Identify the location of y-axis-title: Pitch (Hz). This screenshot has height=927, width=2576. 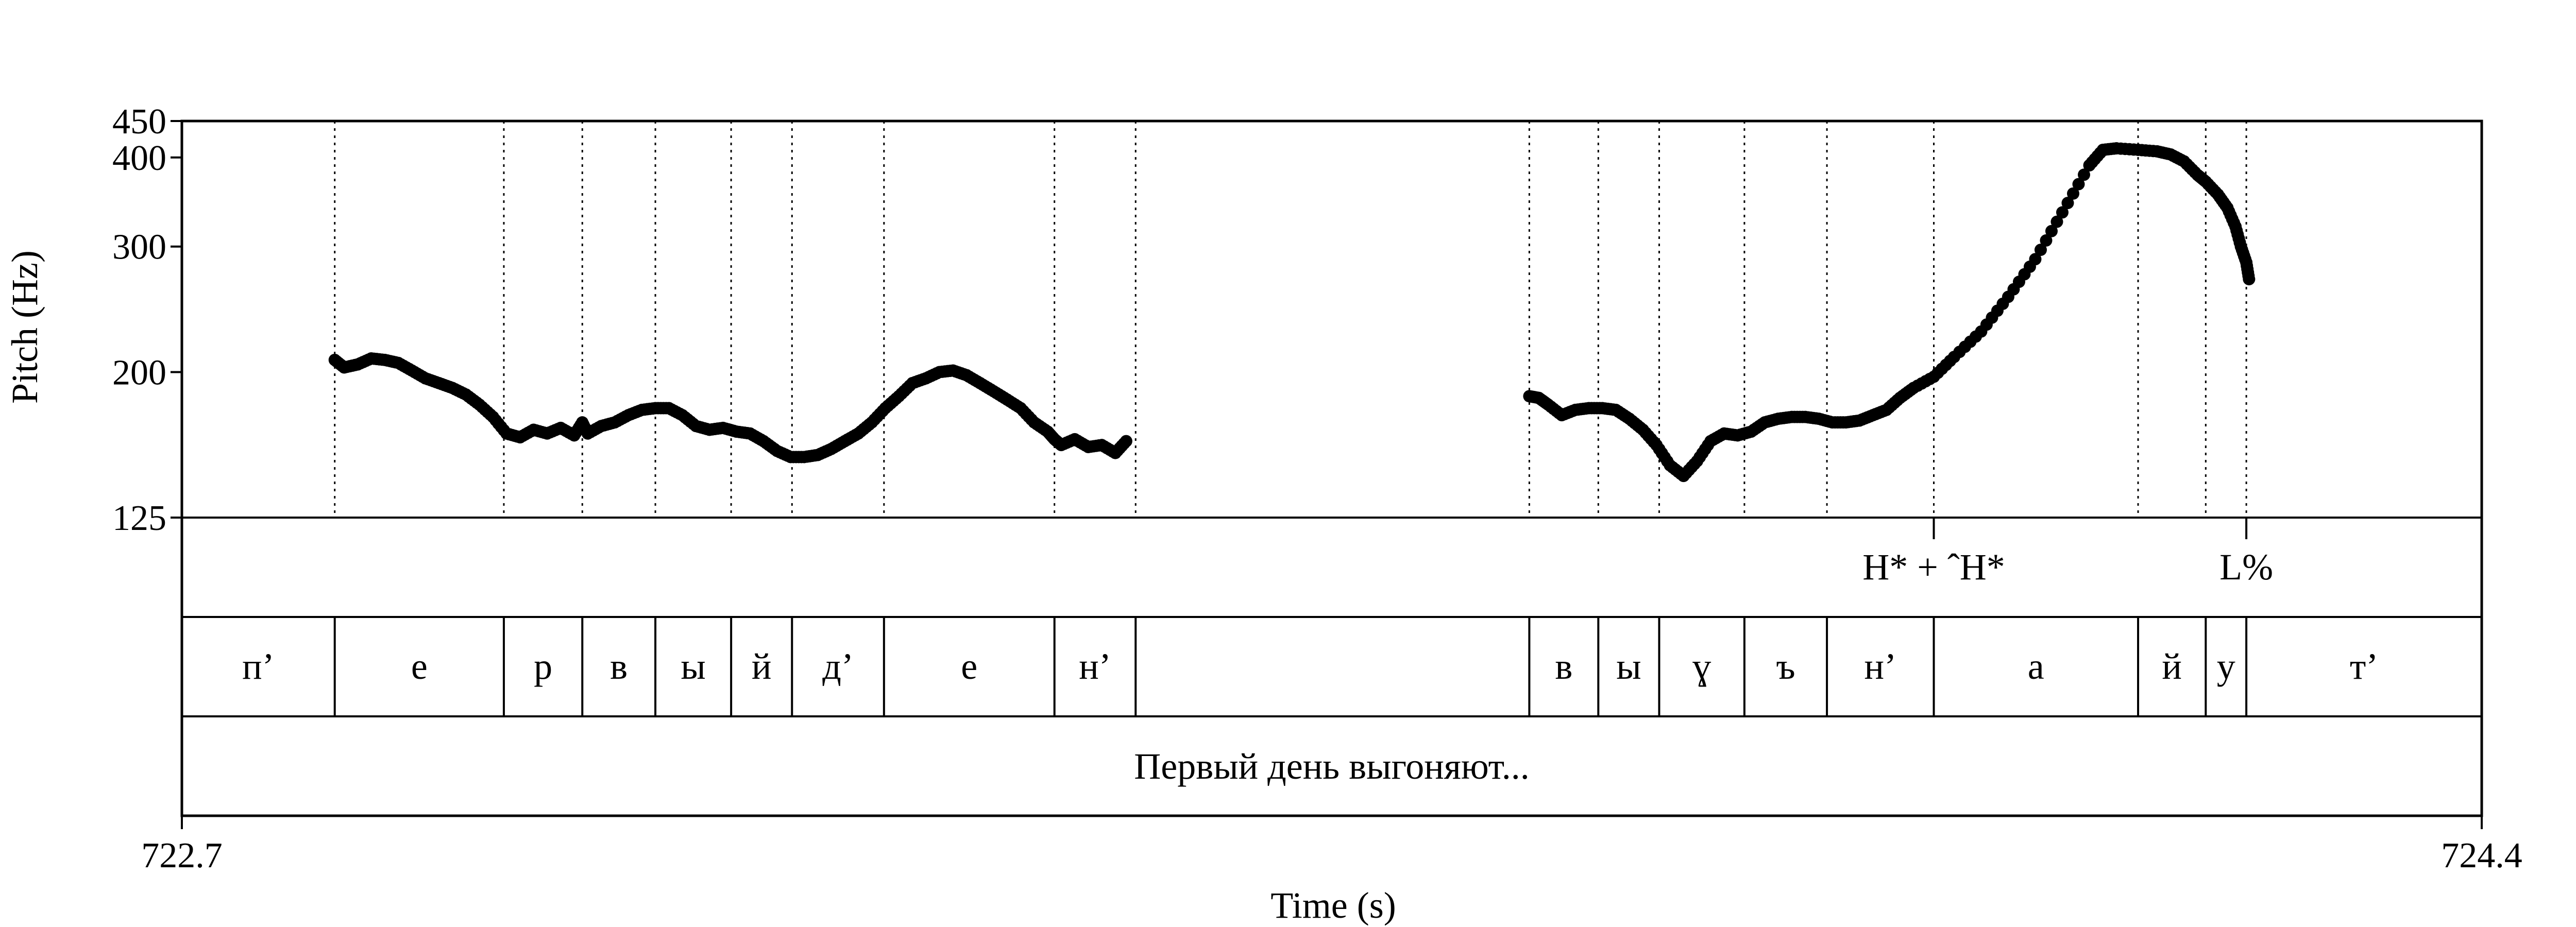
(24, 327).